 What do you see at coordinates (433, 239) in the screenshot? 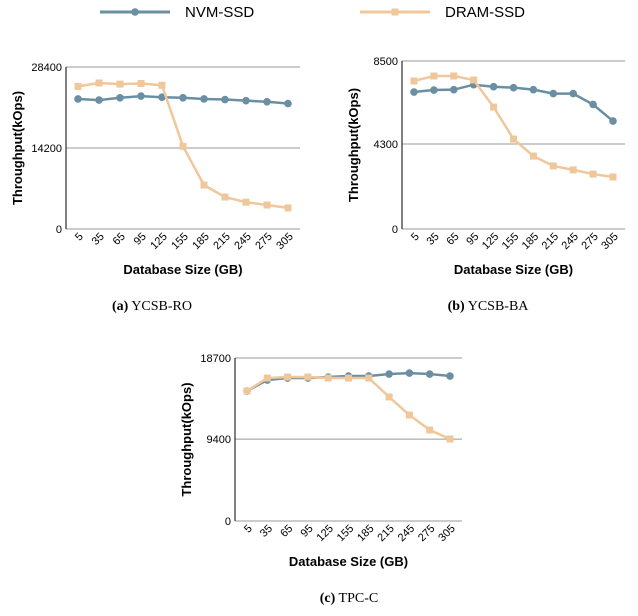
I see `x-tick-label: 35` at bounding box center [433, 239].